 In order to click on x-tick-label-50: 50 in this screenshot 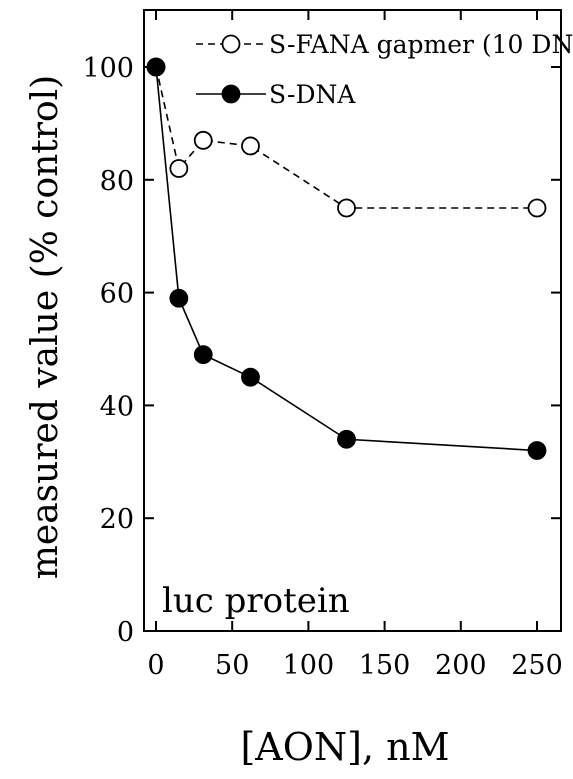, I will do `click(232, 665)`.